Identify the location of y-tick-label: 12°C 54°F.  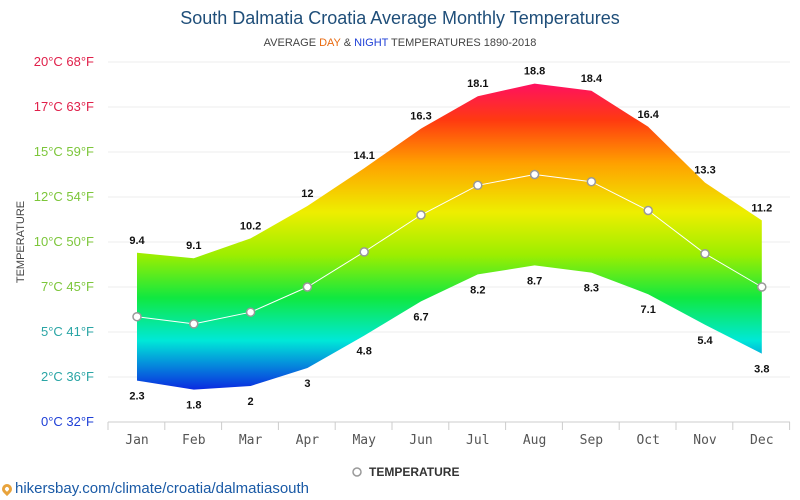
(64, 196).